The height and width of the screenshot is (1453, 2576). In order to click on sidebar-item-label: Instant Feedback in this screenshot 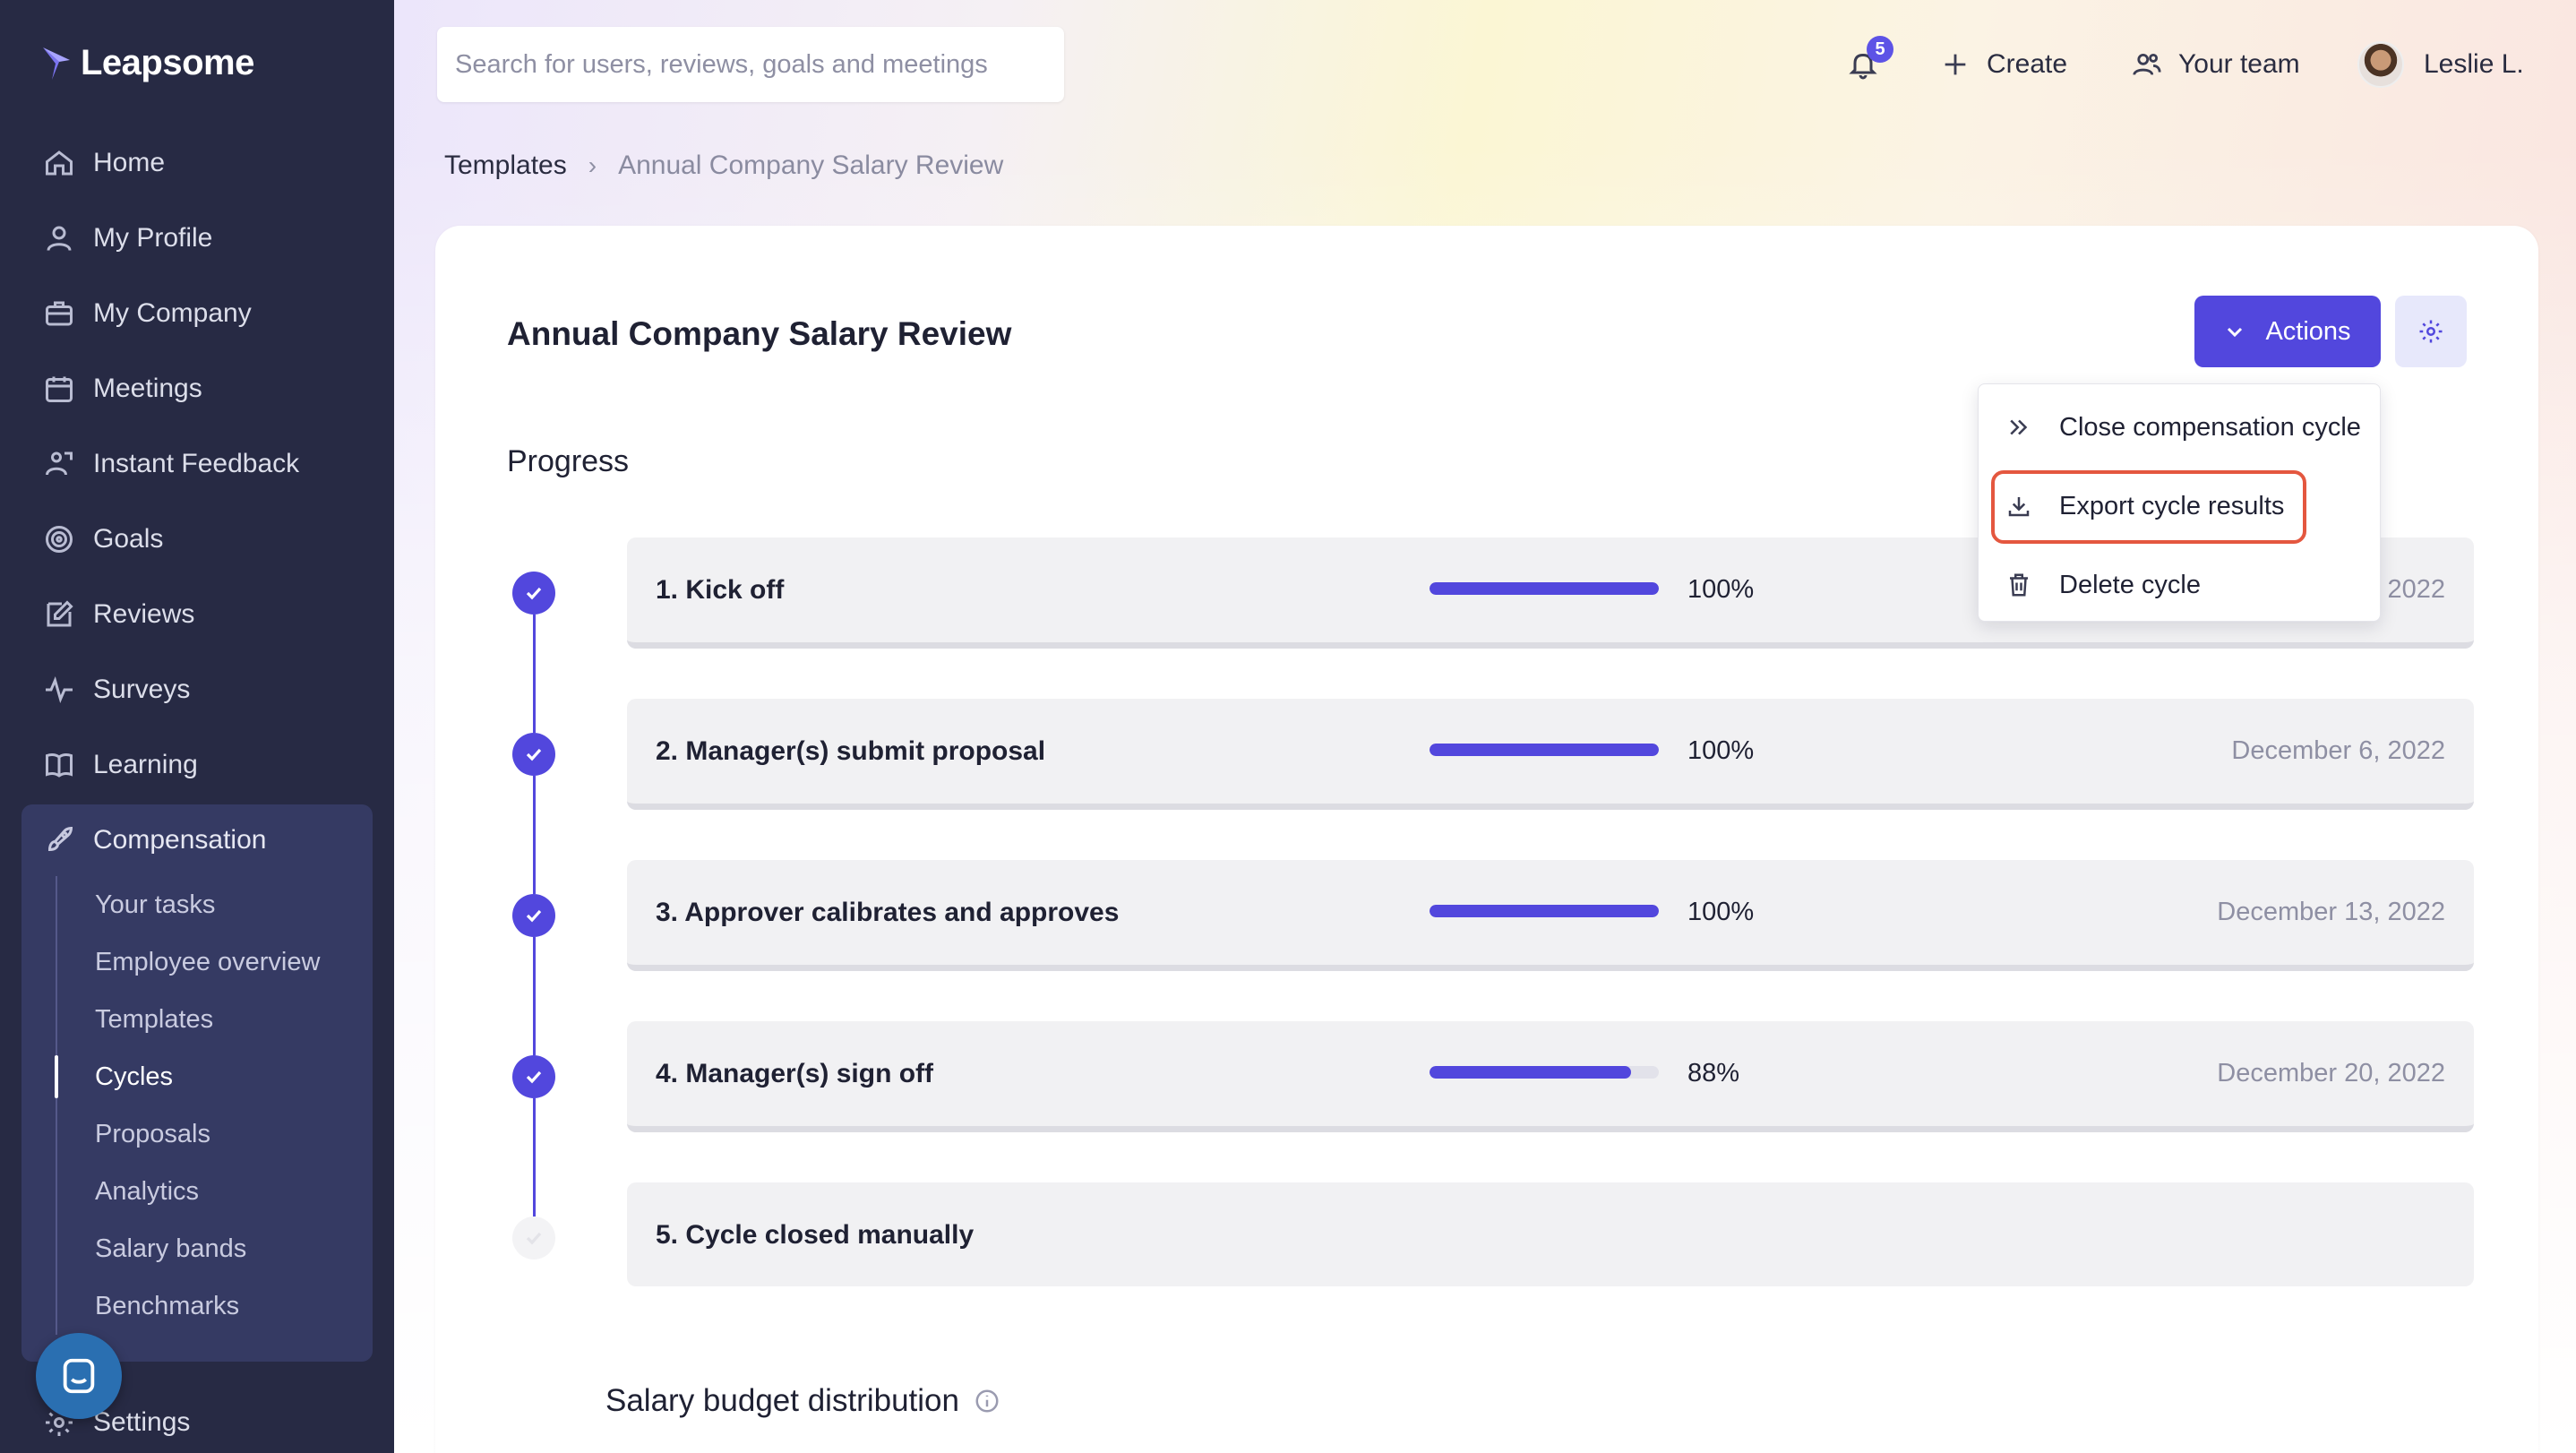, I will do `click(196, 463)`.